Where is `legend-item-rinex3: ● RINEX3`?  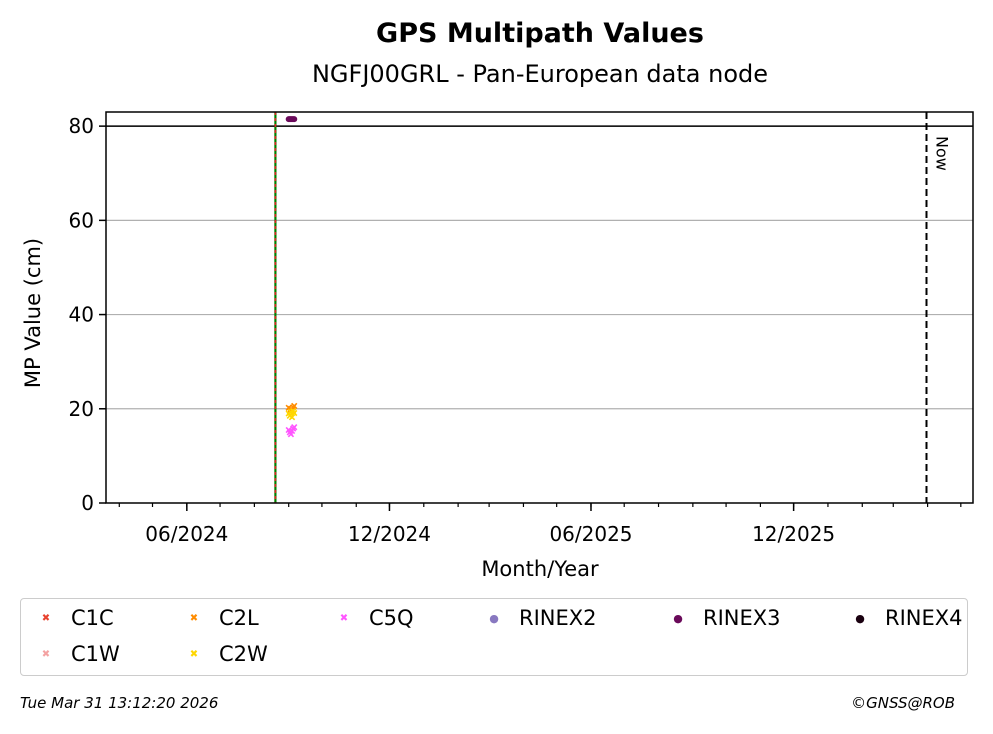
legend-item-rinex3: ● RINEX3 is located at coordinates (723, 618).